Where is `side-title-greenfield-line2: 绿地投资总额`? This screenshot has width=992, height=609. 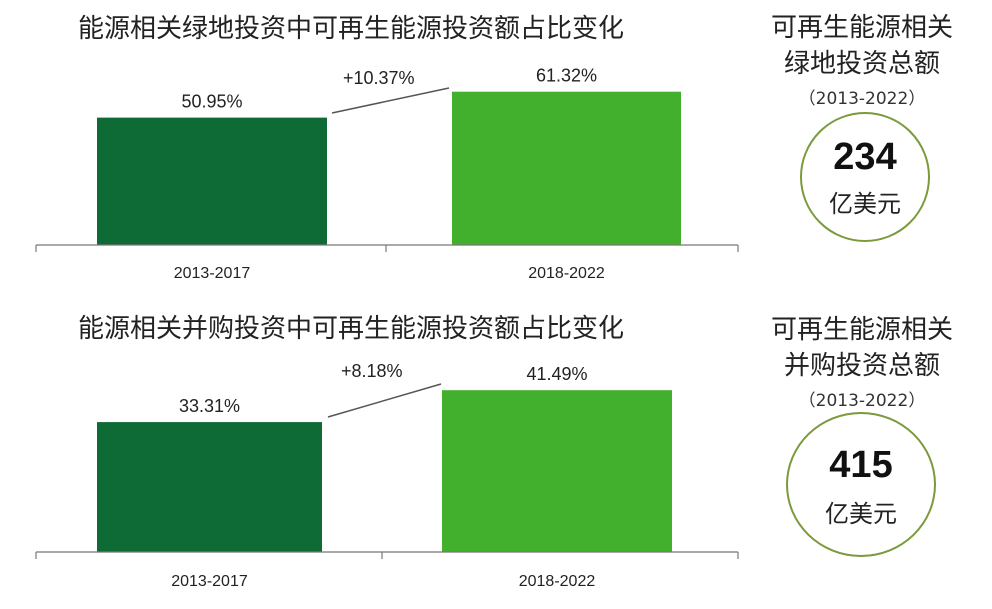
side-title-greenfield-line2: 绿地投资总额 is located at coordinates (861, 64).